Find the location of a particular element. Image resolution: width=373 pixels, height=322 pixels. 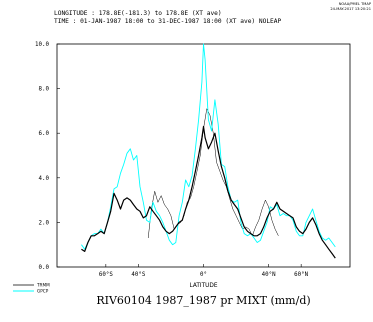

y-tick-label: 8.0 is located at coordinates (44, 90).